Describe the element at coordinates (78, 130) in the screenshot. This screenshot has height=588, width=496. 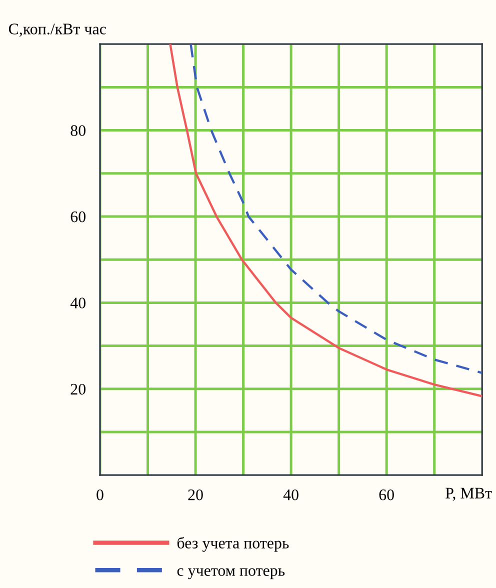
I see `y-tick-label: 80` at that location.